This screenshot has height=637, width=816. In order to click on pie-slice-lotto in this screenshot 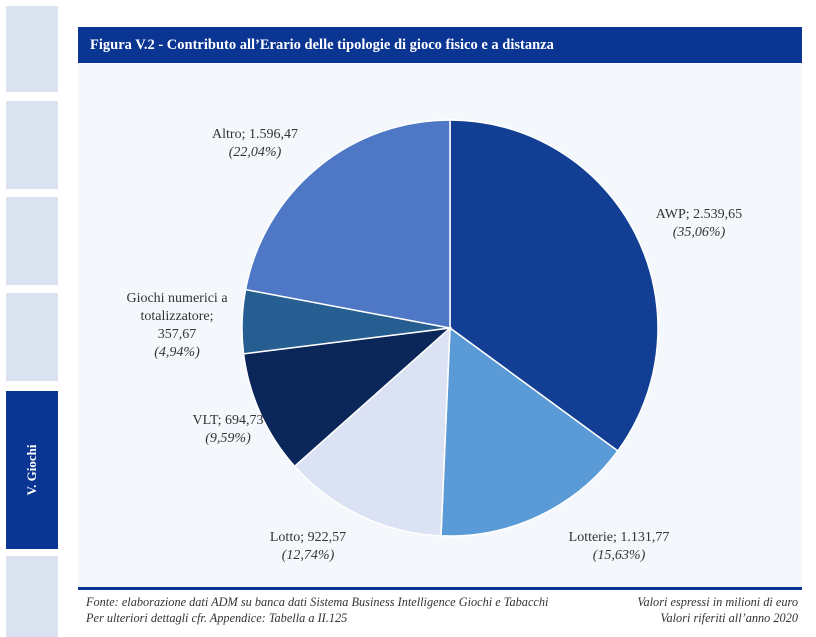, I will do `click(372, 431)`.